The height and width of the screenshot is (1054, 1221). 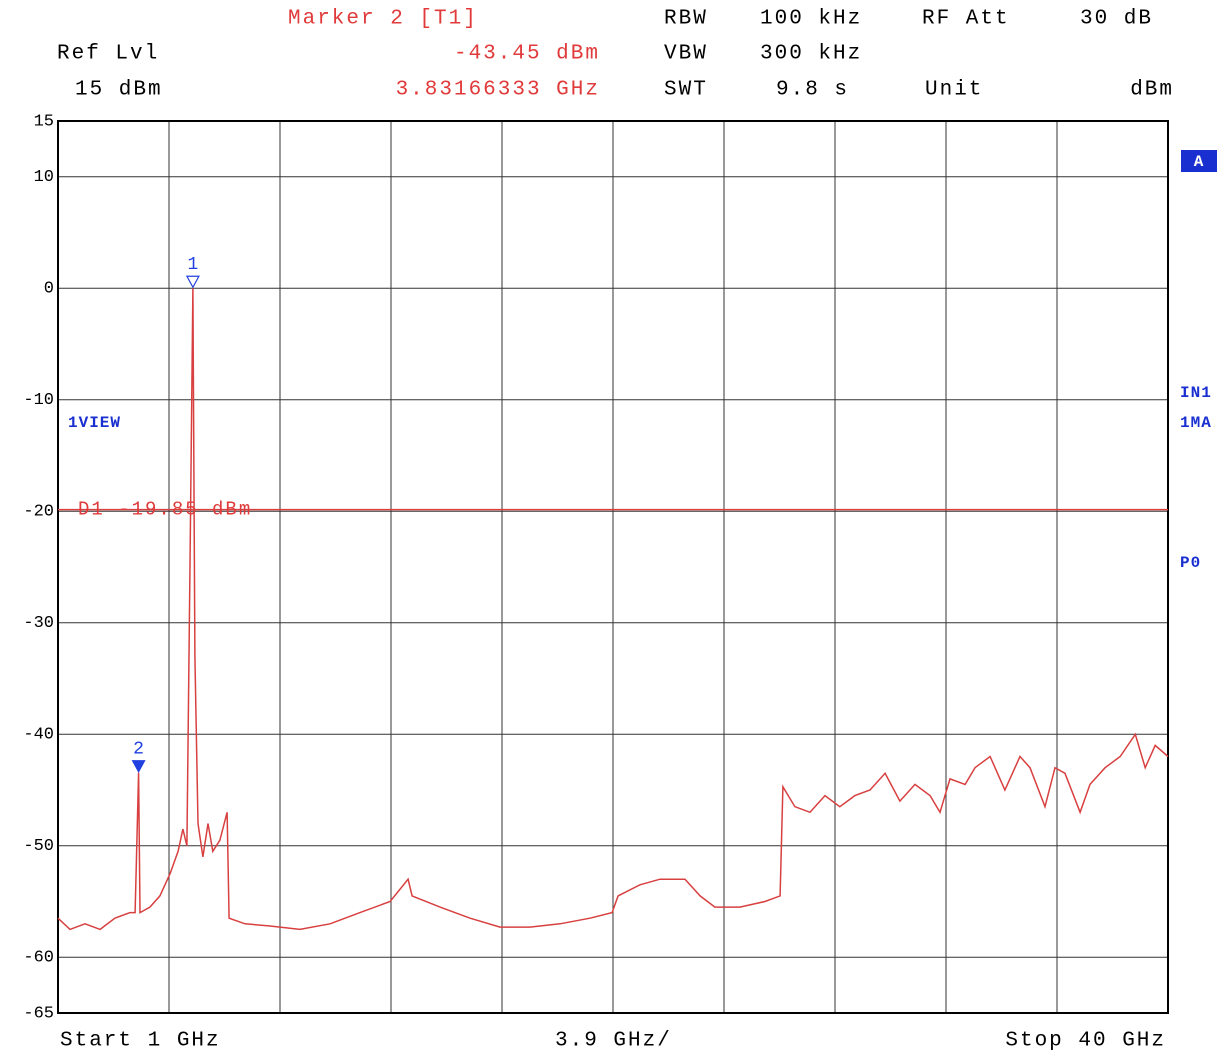 I want to click on unit-value: dBm, so click(x=1152, y=90).